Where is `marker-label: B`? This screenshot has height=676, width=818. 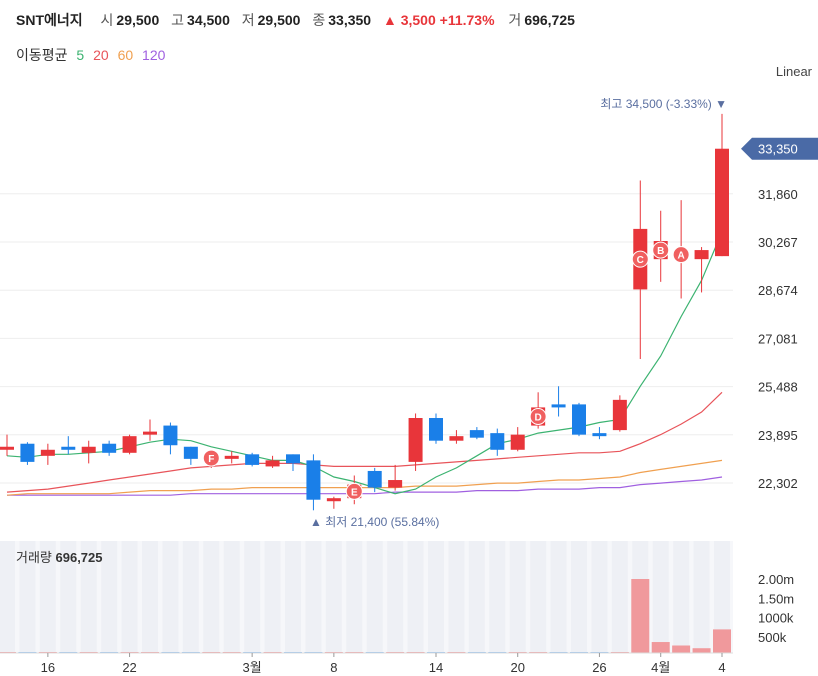 marker-label: B is located at coordinates (660, 251).